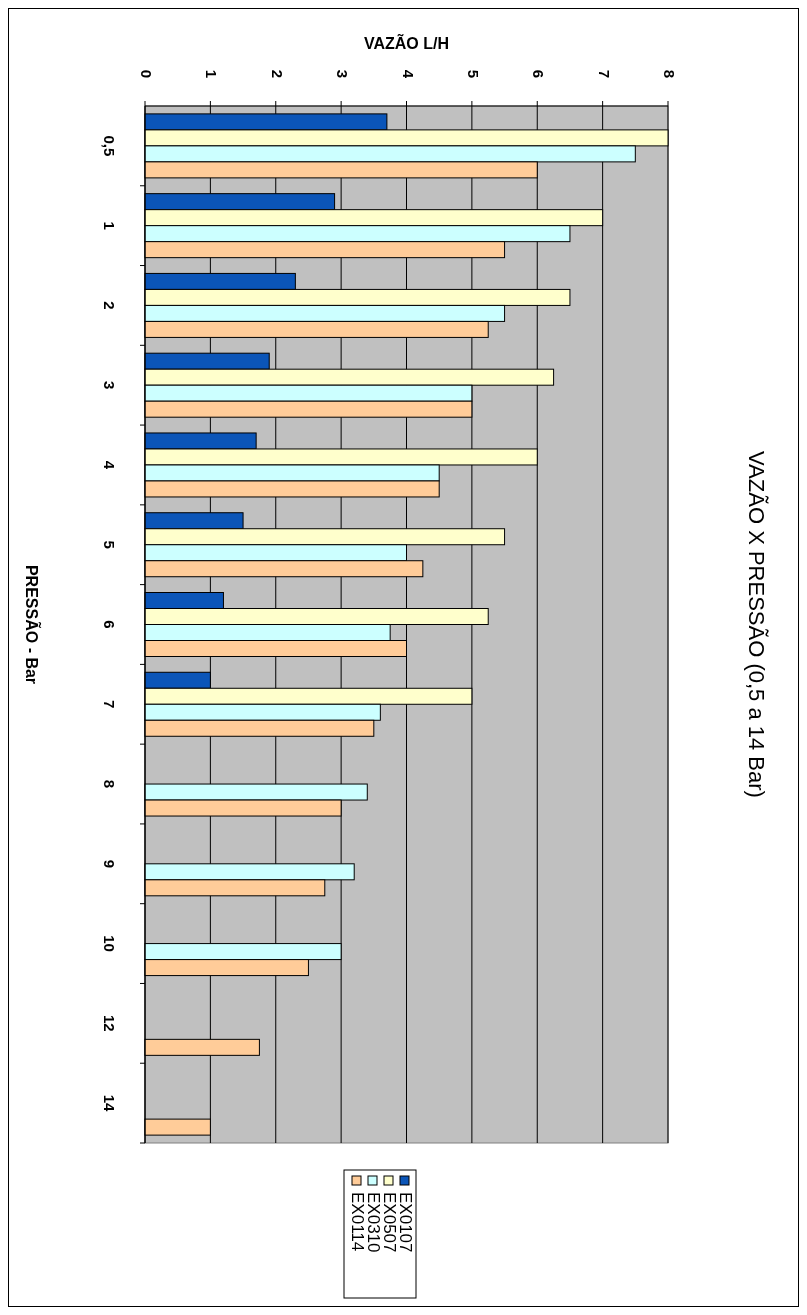 This screenshot has height=1315, width=807. I want to click on y-tick-label: 8, so click(110, 784).